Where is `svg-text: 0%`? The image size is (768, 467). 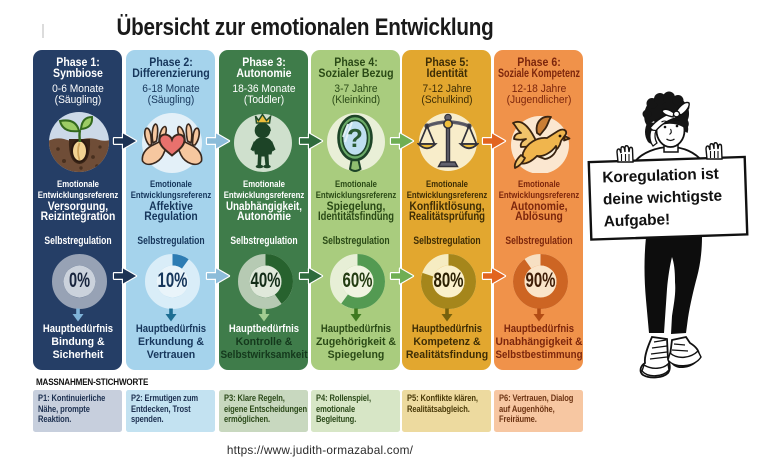 svg-text: 0% is located at coordinates (79, 280).